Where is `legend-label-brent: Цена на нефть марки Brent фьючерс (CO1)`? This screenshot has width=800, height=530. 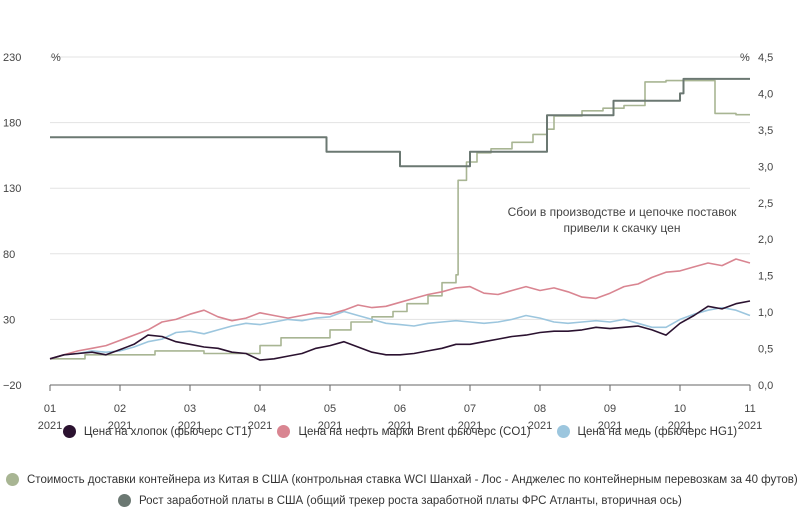 legend-label-brent: Цена на нефть марки Brent фьючерс (CO1) is located at coordinates (414, 431).